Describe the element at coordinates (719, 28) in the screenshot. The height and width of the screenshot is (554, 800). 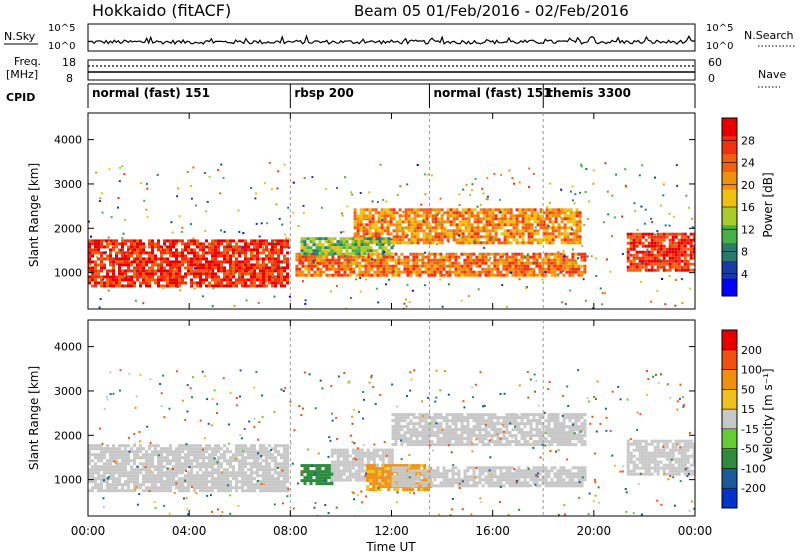
I see `nsearch-tick-top: 10^5` at that location.